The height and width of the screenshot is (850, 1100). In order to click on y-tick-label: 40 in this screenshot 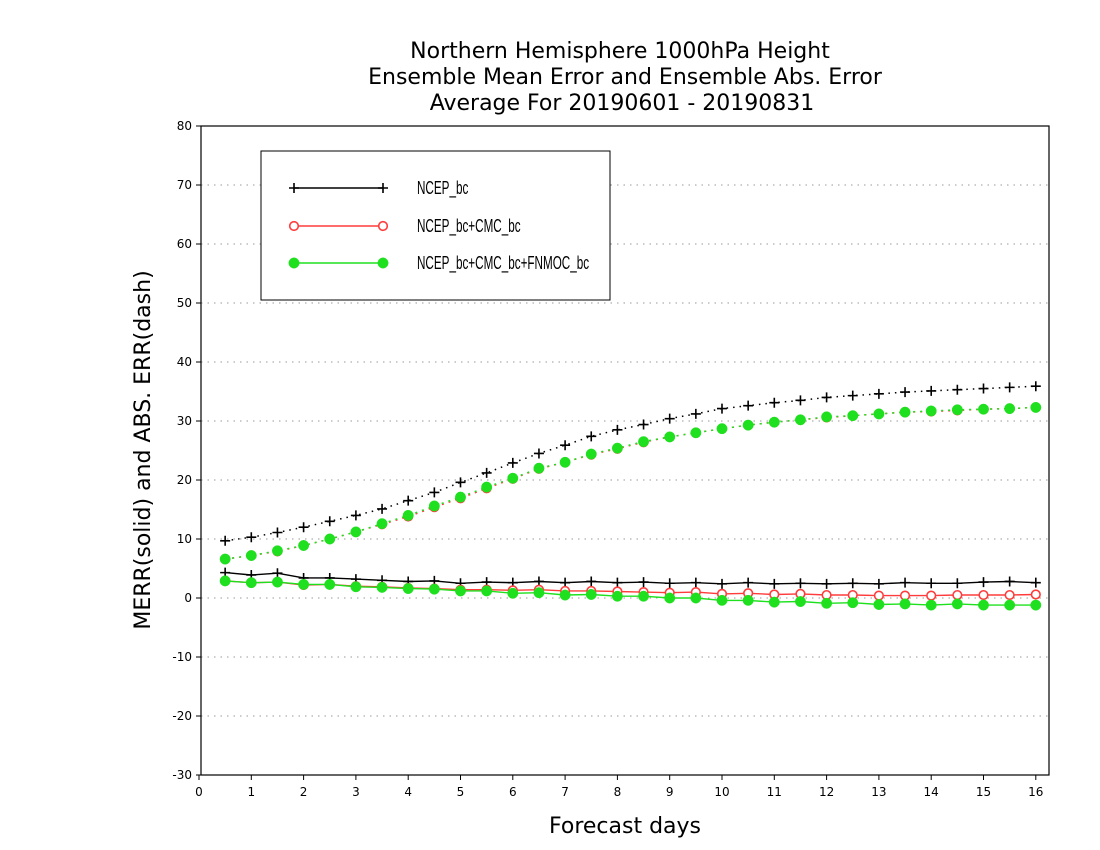, I will do `click(184, 362)`.